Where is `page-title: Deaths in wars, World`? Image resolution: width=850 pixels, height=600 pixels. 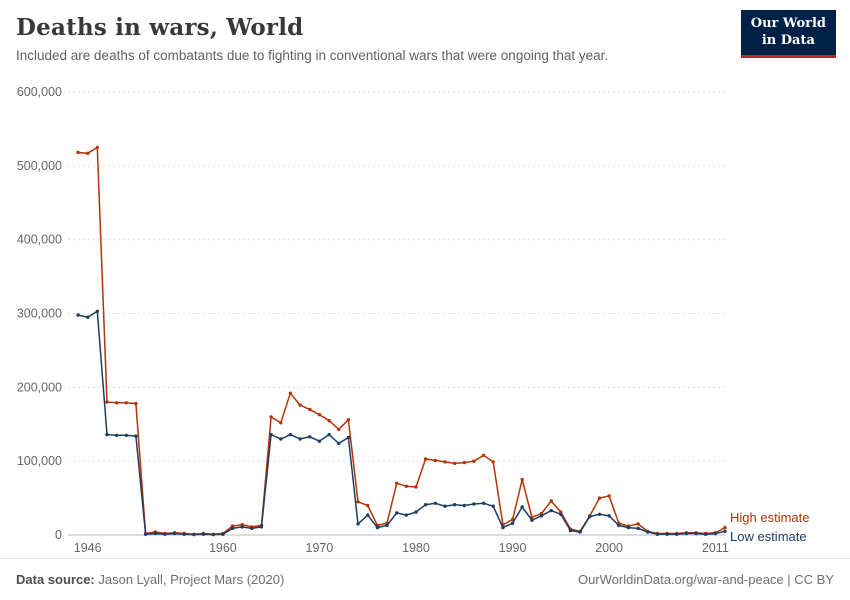
page-title: Deaths in wars, World is located at coordinates (160, 27).